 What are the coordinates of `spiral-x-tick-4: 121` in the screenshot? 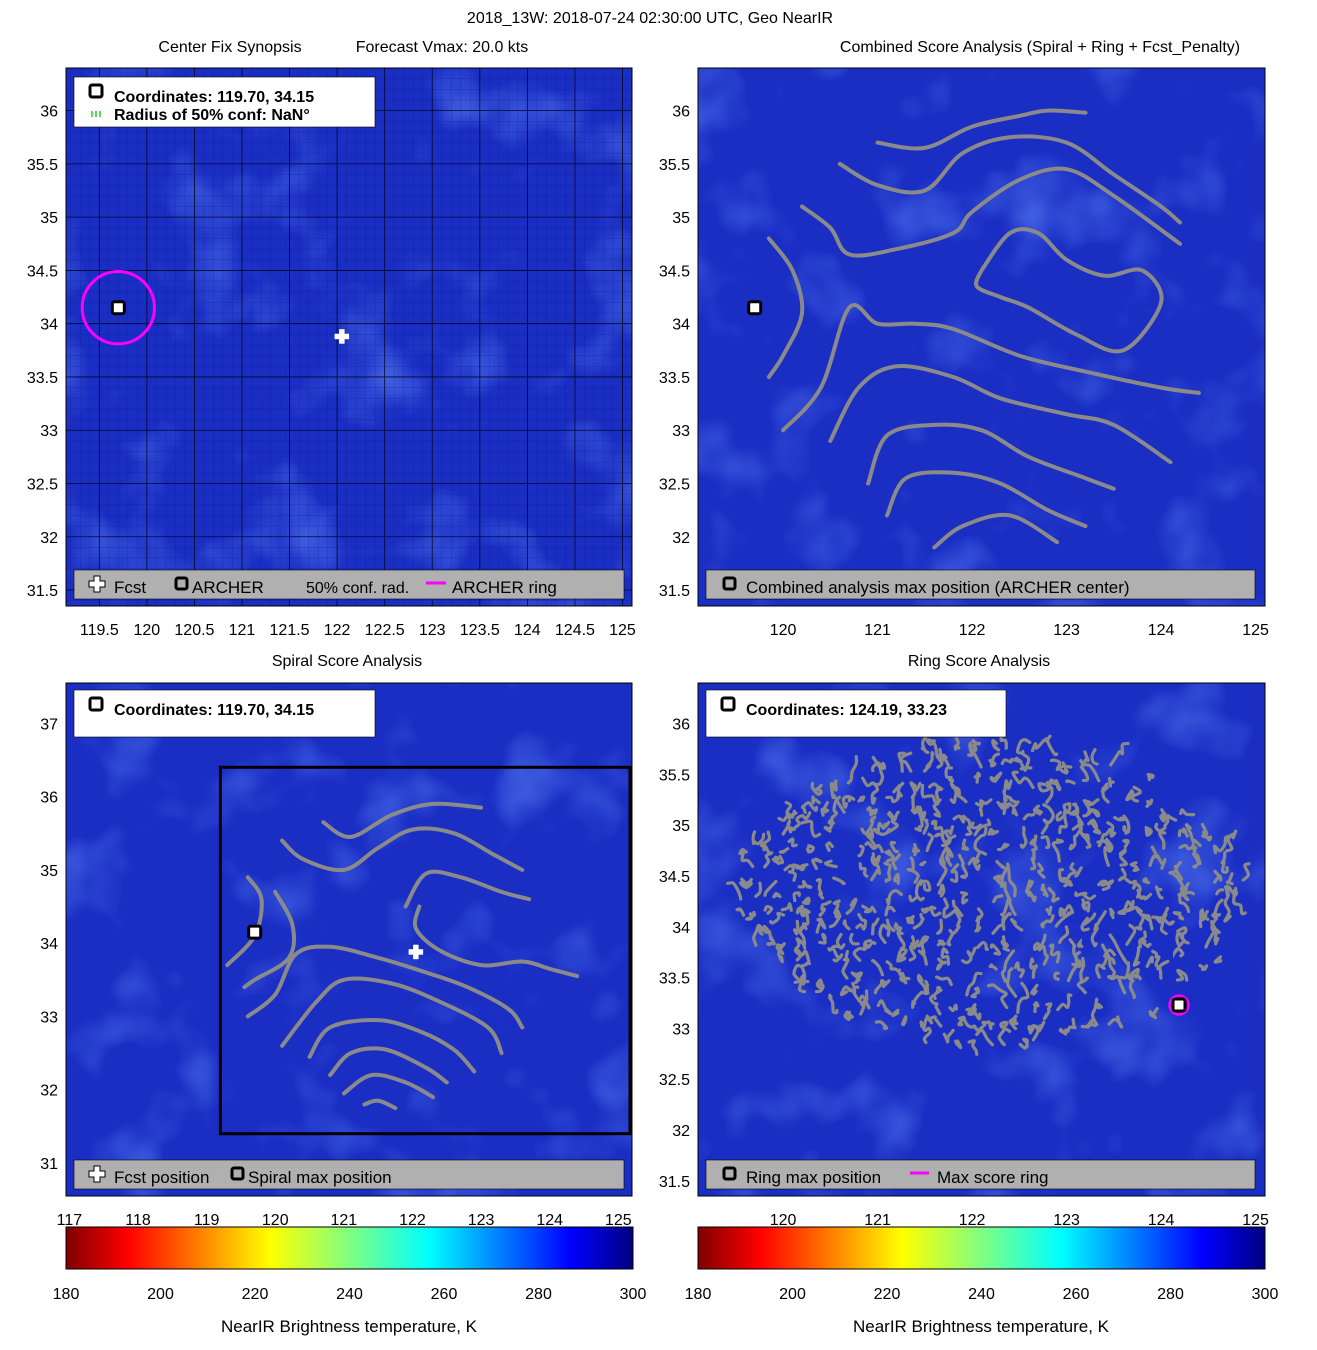 It's located at (344, 1220).